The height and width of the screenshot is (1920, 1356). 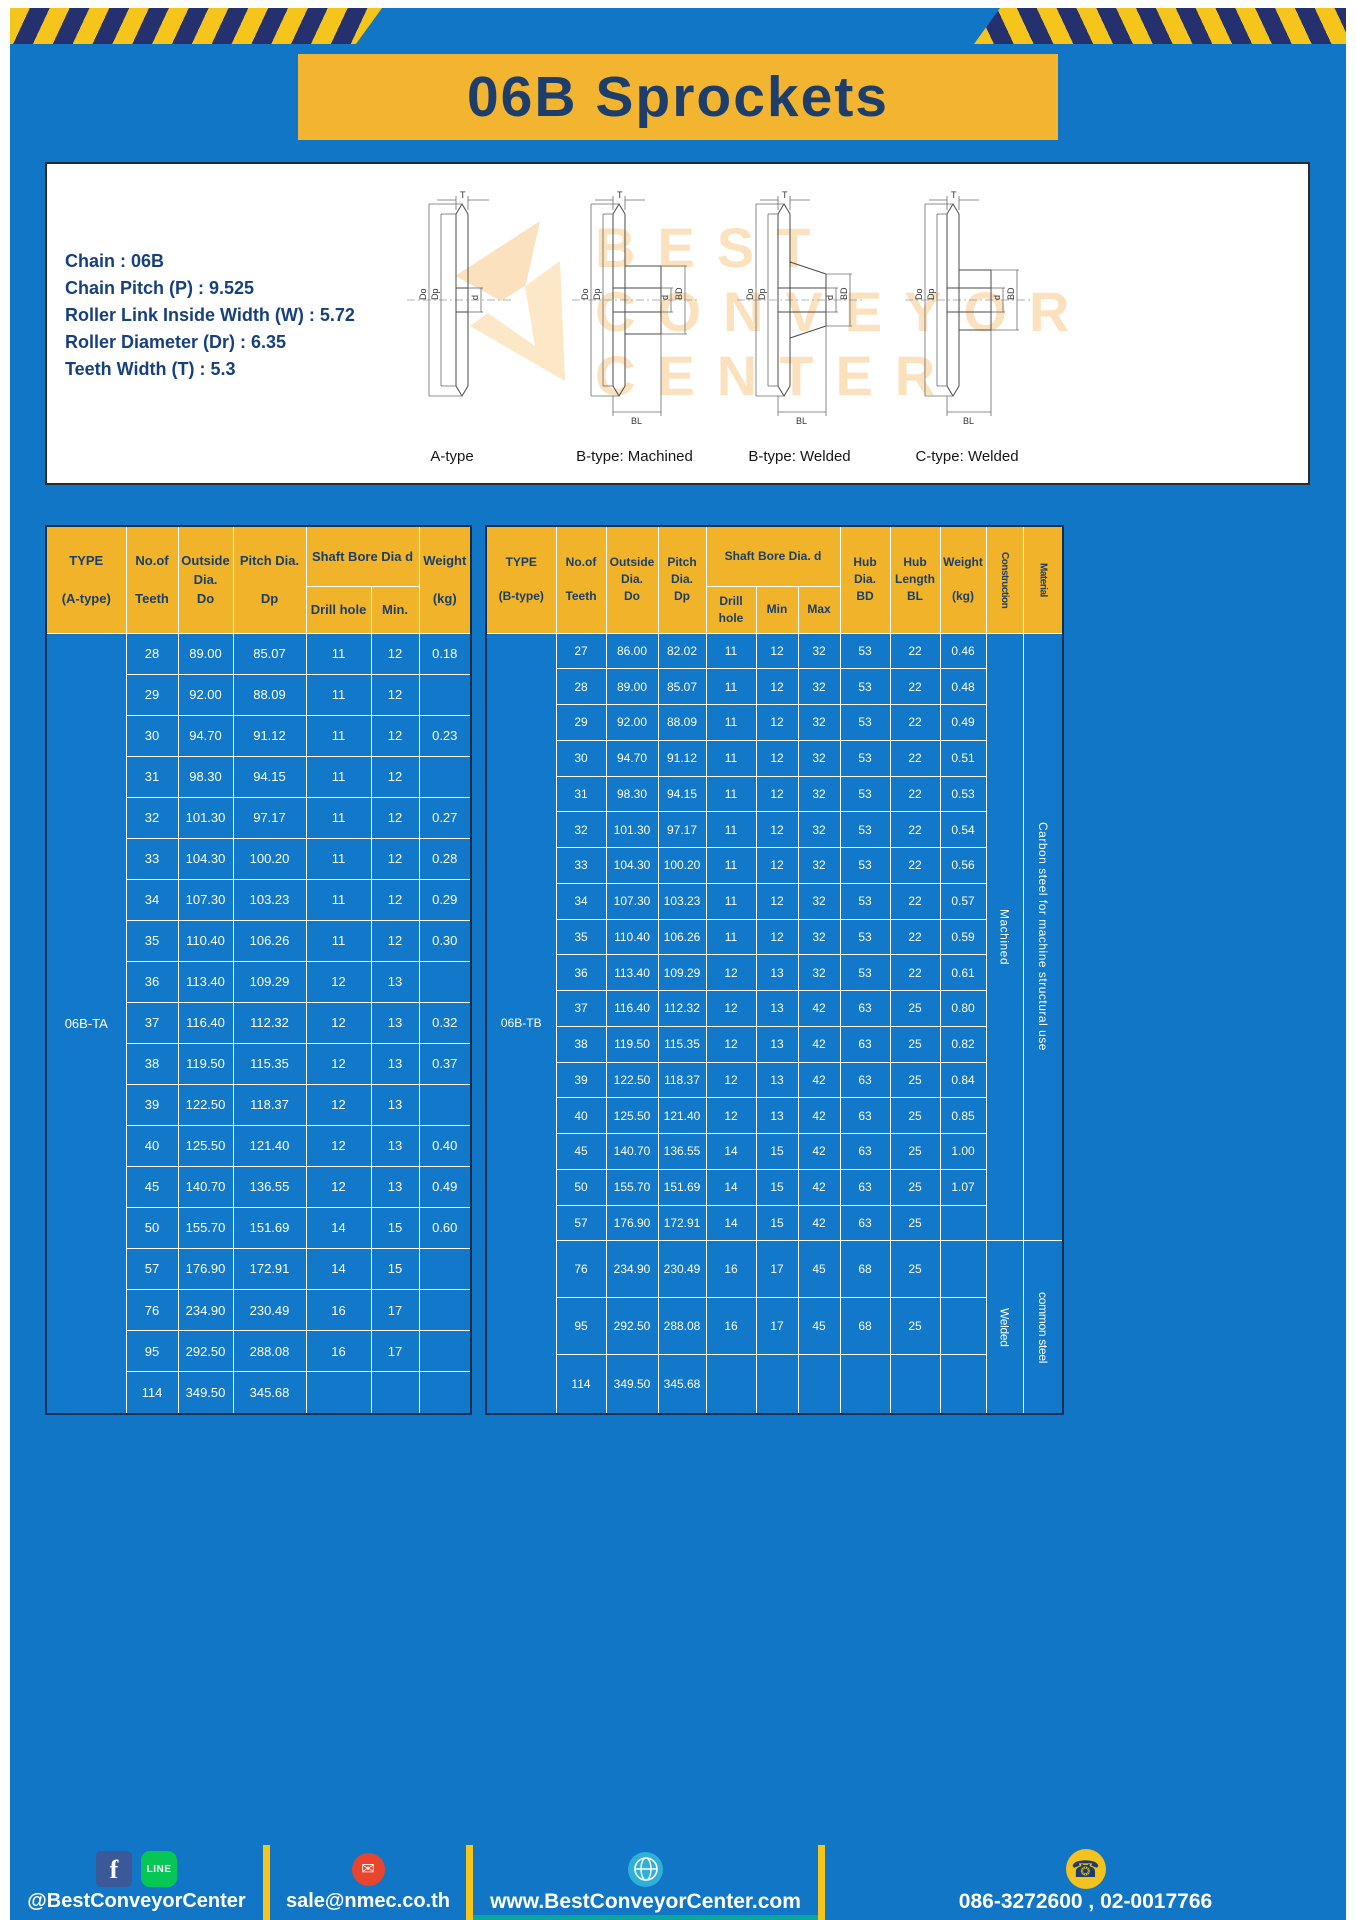 I want to click on type-label-cell: 06B-TB, so click(x=521, y=1023).